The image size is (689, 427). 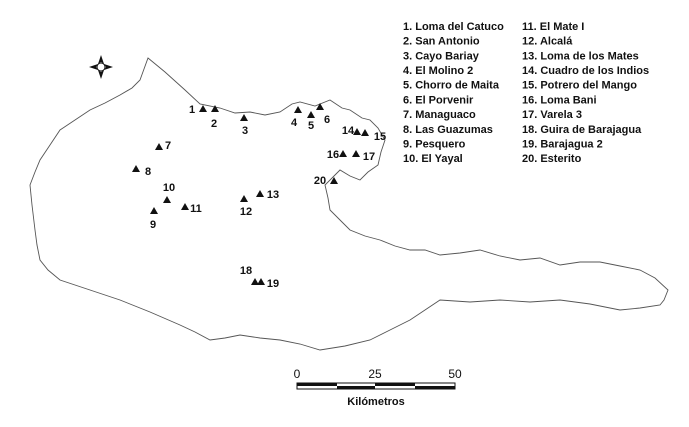 I want to click on legend-entry: 3. Cayo Bariay, so click(x=441, y=56).